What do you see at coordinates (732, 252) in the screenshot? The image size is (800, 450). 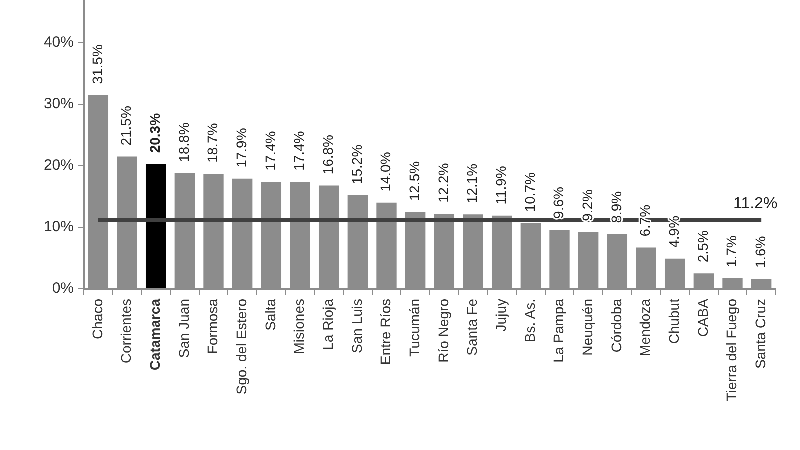 I see `data-label: 1.7%` at bounding box center [732, 252].